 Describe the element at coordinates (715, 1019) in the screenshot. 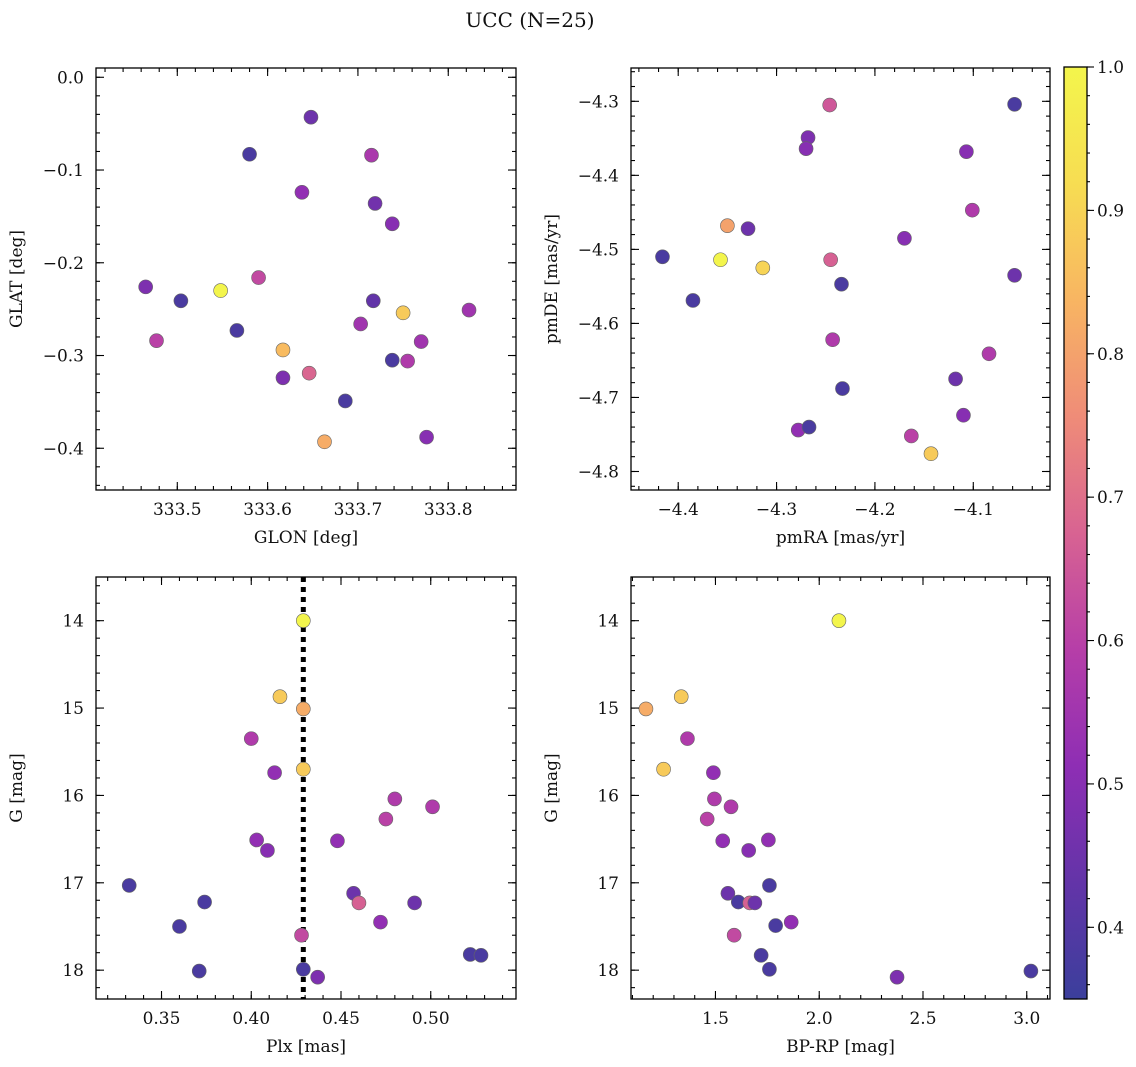

I see `x-tick-label: 1.5` at that location.